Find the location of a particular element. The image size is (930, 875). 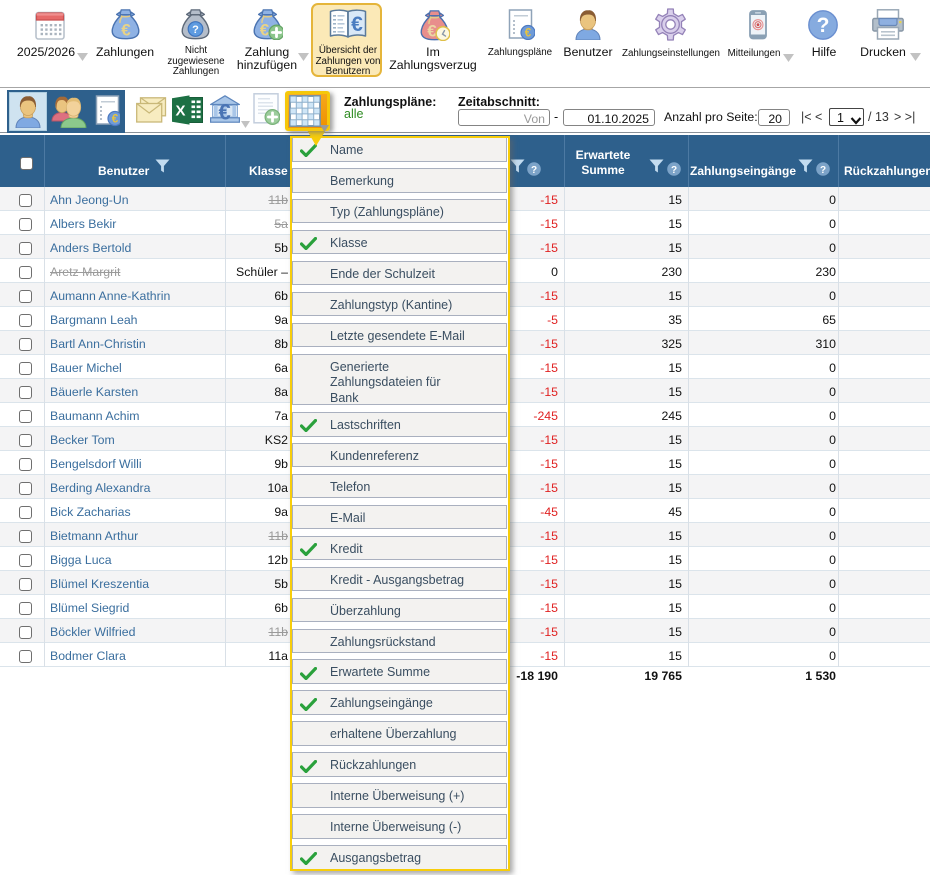

svg-text: X is located at coordinates (180, 111).